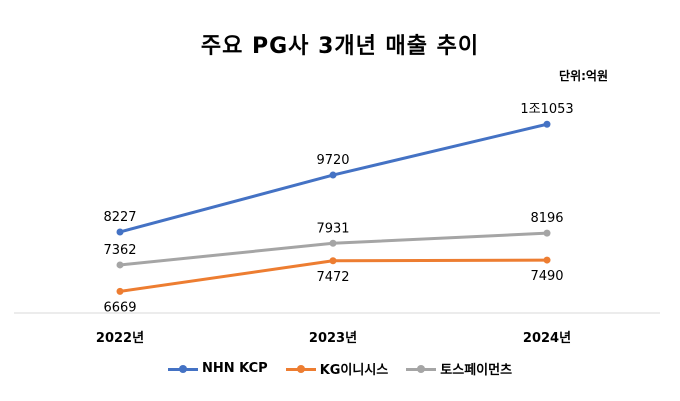 The height and width of the screenshot is (401, 680). What do you see at coordinates (119, 217) in the screenshot?
I see `data-label-nhn-kcp: 8227` at bounding box center [119, 217].